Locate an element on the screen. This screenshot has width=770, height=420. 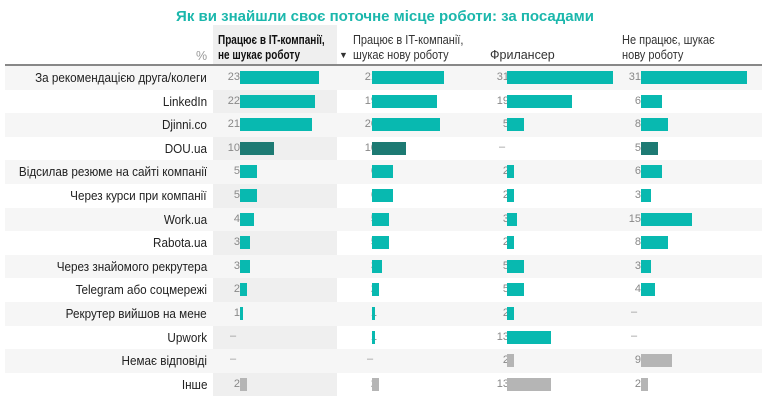
table-row: Rabota.ua3528 is located at coordinates (383, 243).